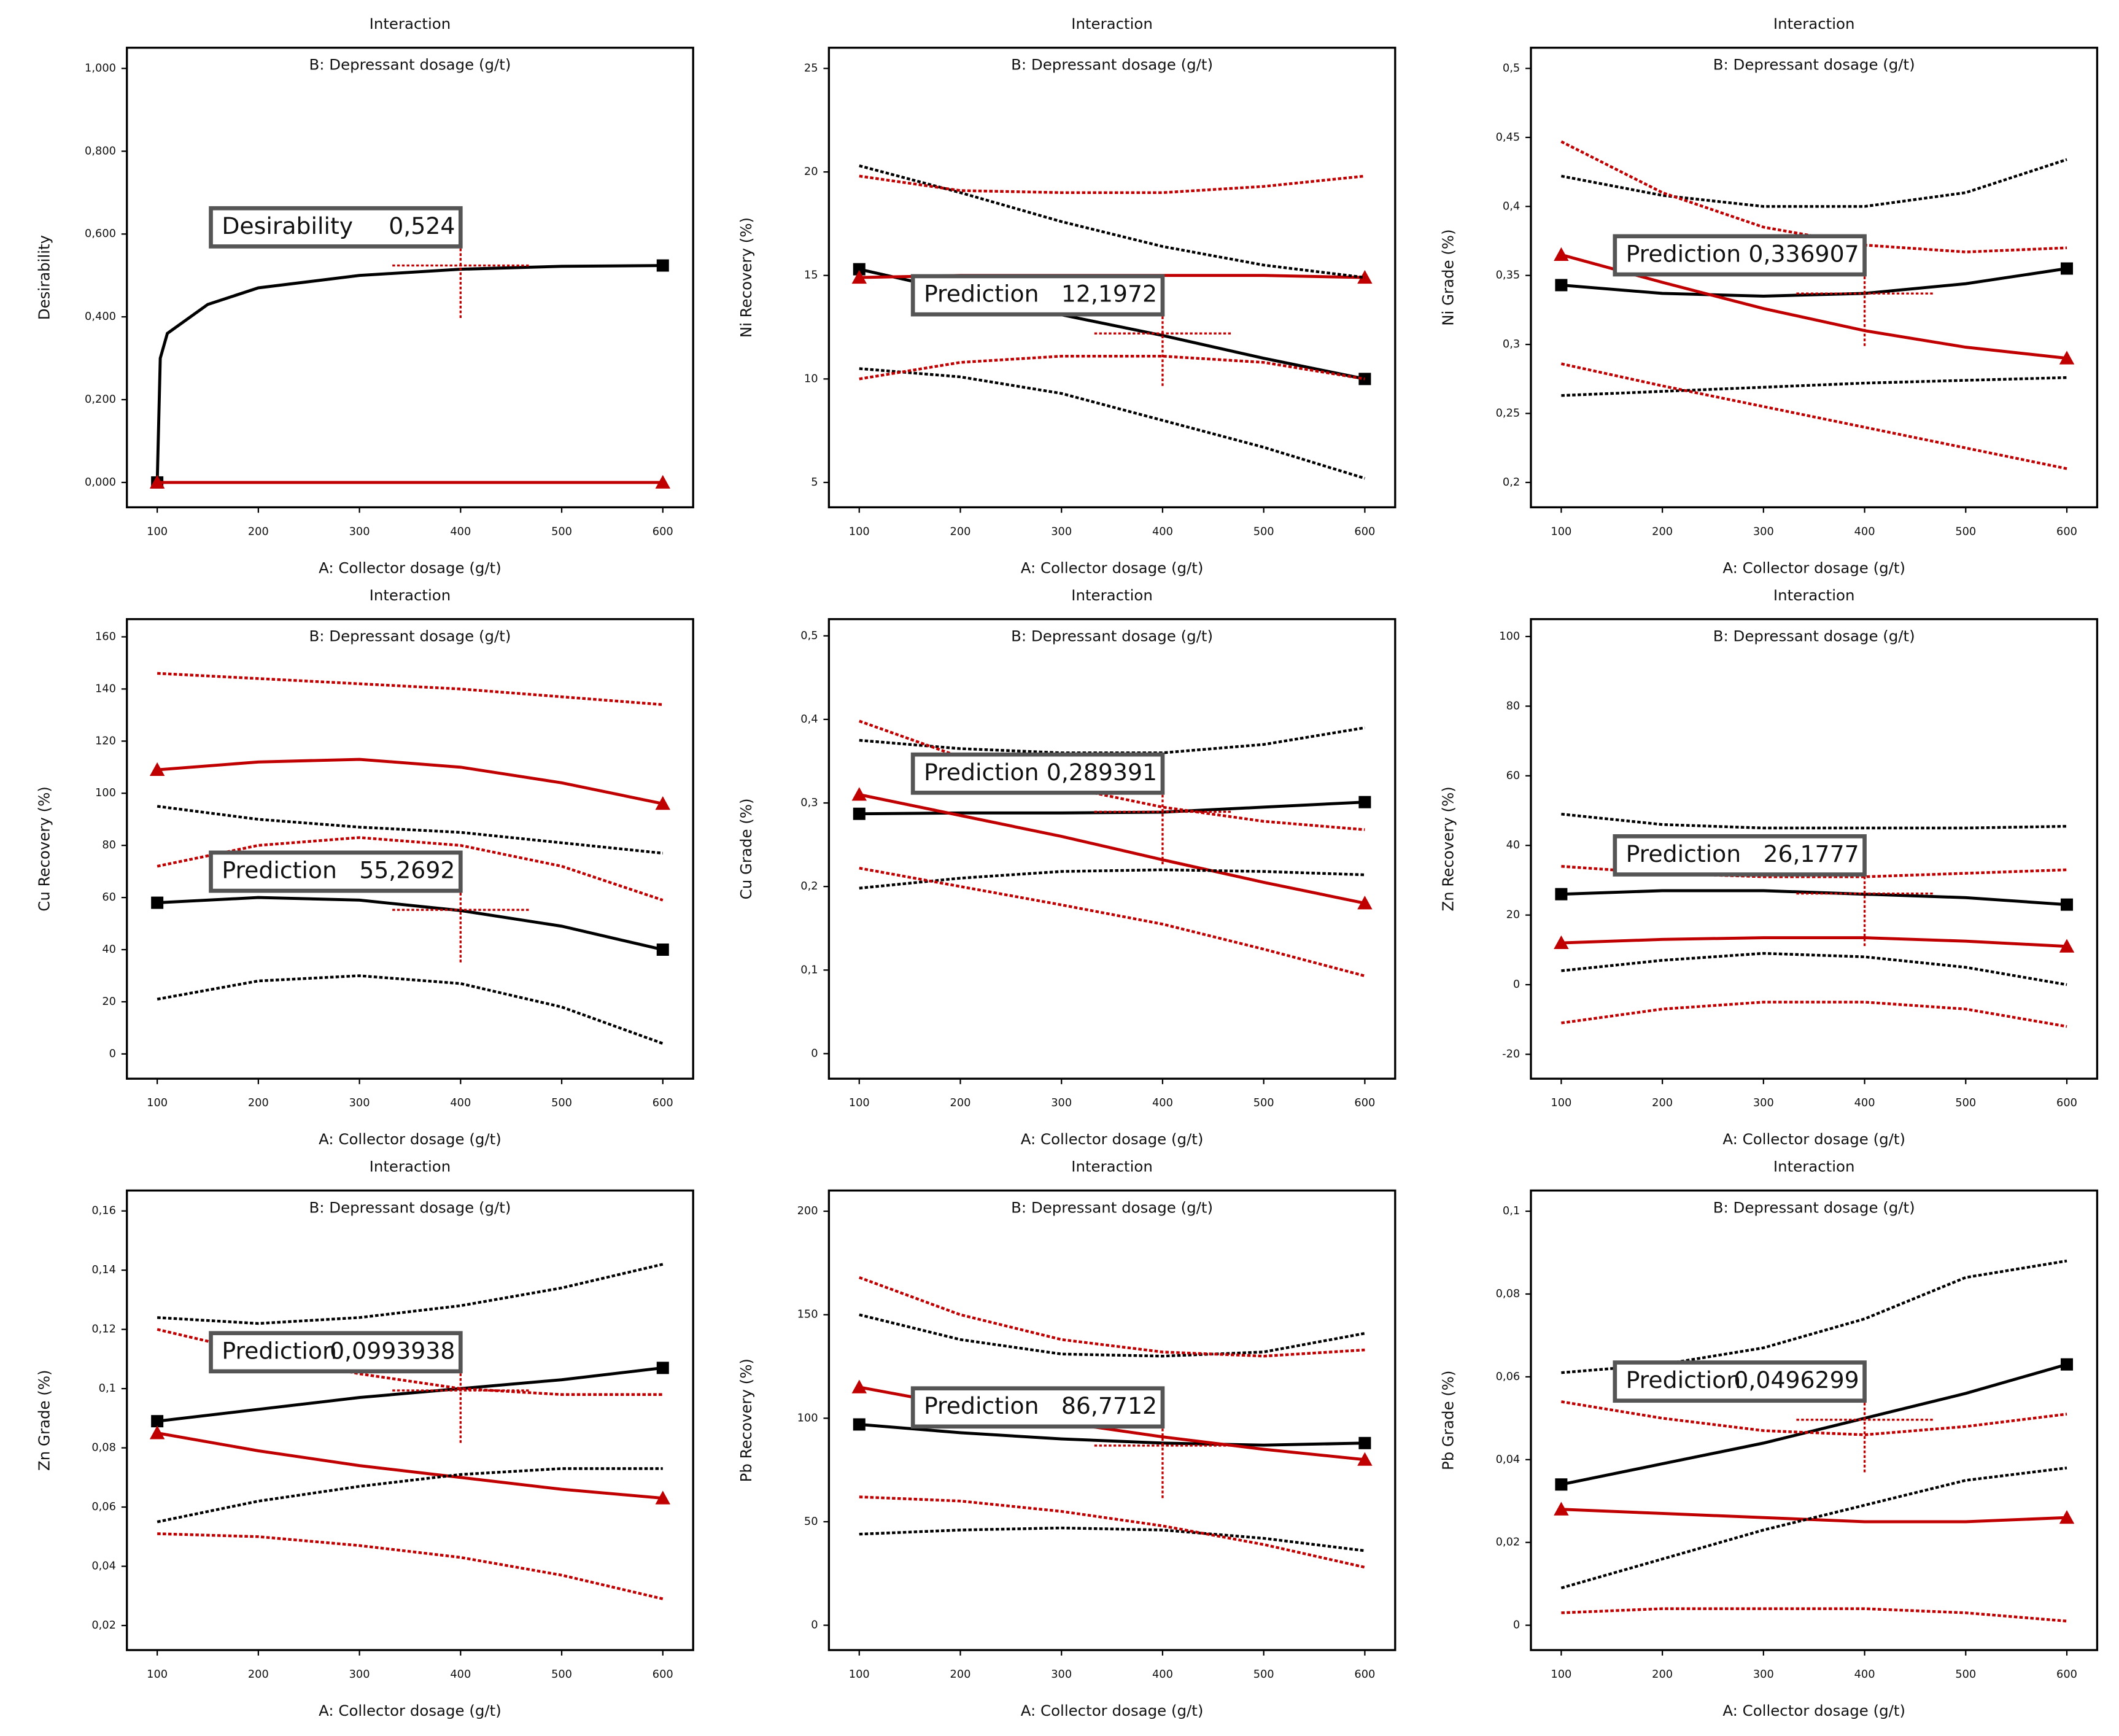 The width and height of the screenshot is (2119, 1736). Describe the element at coordinates (1448, 277) in the screenshot. I see `y-axis-label: Ni Grade (%)` at that location.